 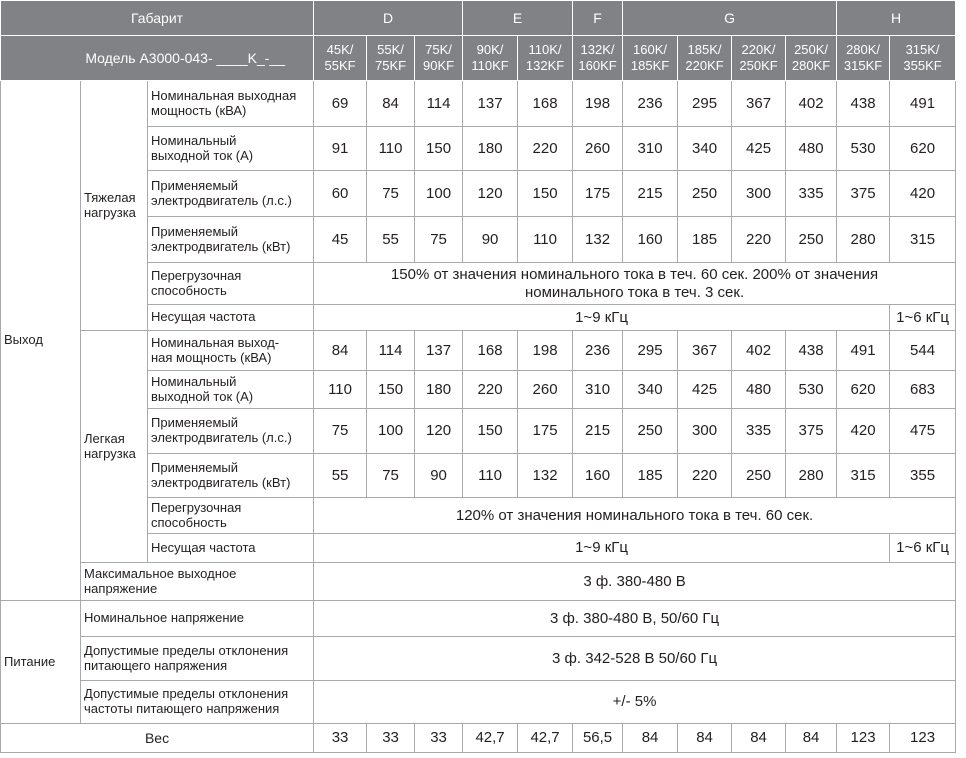 I want to click on model-name: 90K/ 110KF, so click(x=490, y=58).